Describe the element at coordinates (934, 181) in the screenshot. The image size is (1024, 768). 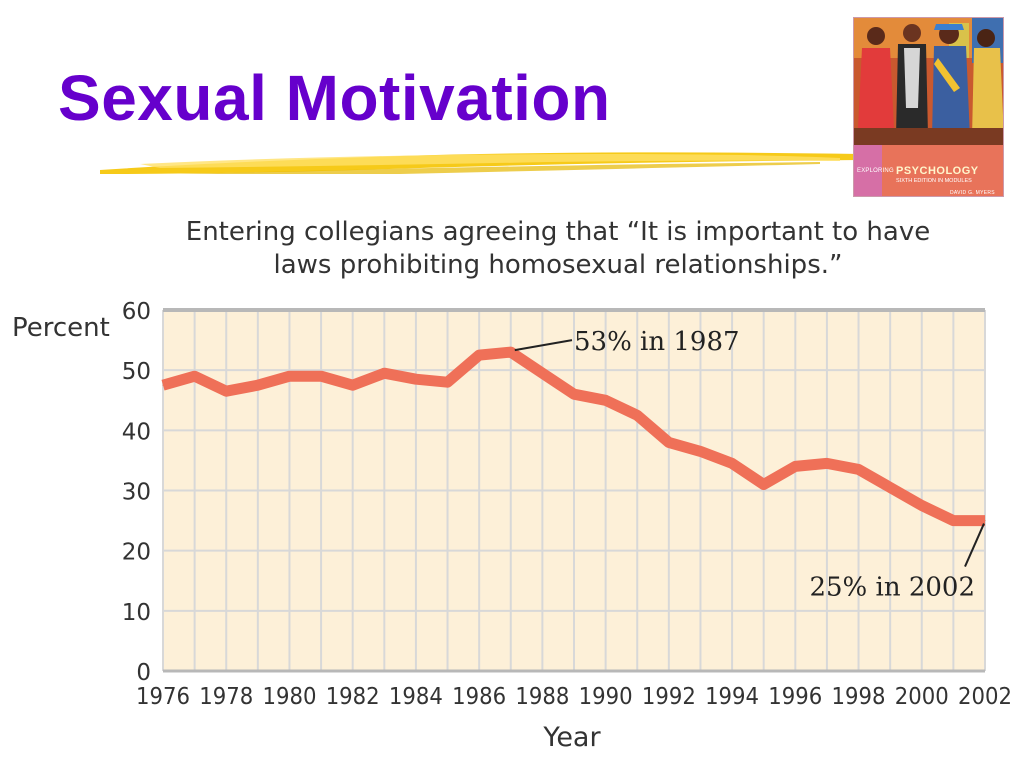
I see `book-edition: SIXTH EDITION IN MODULES` at that location.